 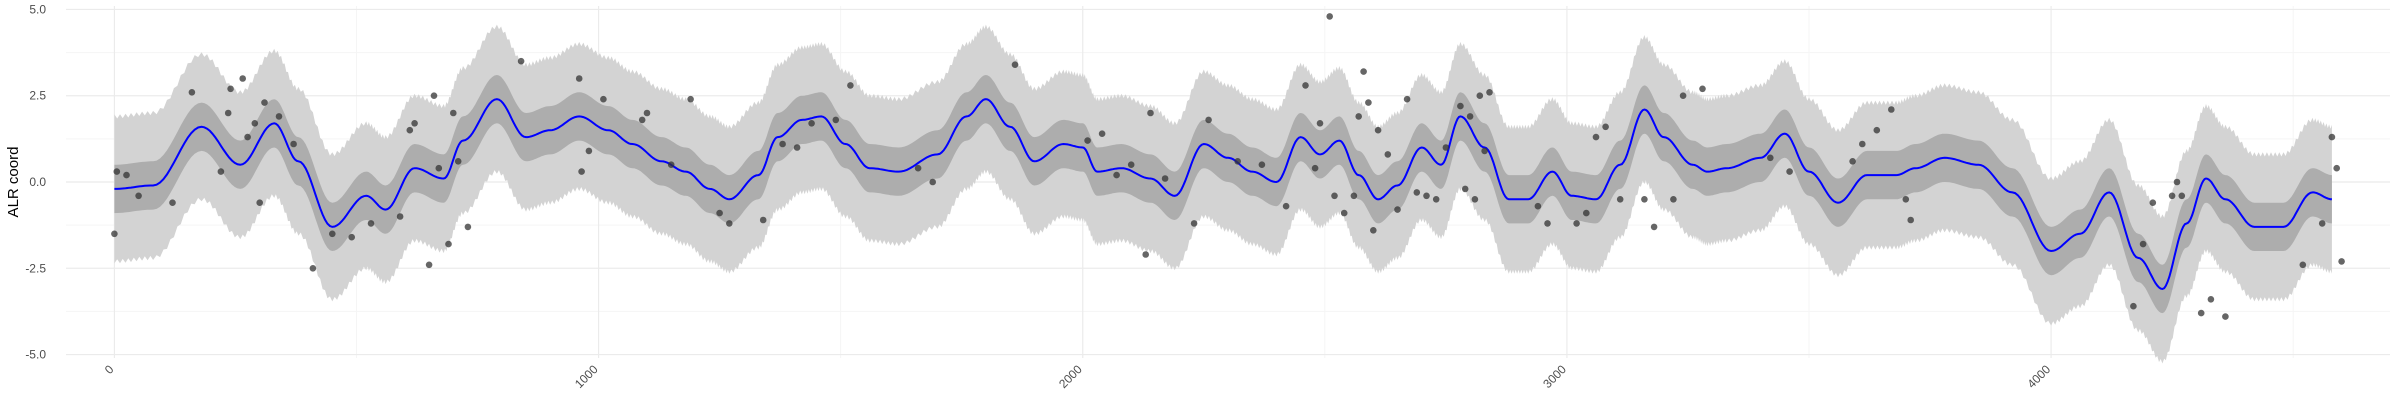 I want to click on y-tick-label: 5.0, so click(x=37, y=9).